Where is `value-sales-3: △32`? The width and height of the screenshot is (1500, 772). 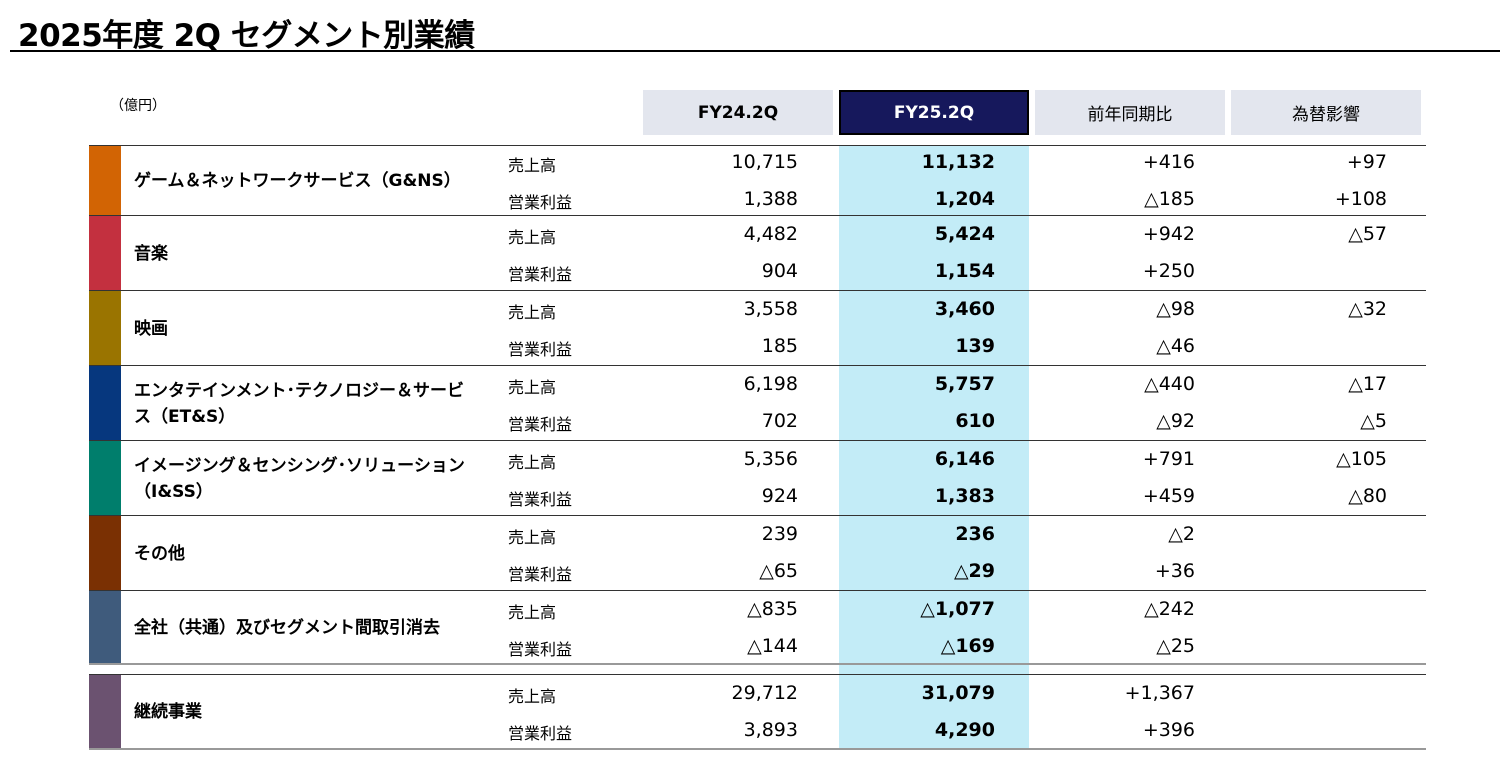
value-sales-3: △32 is located at coordinates (1367, 309).